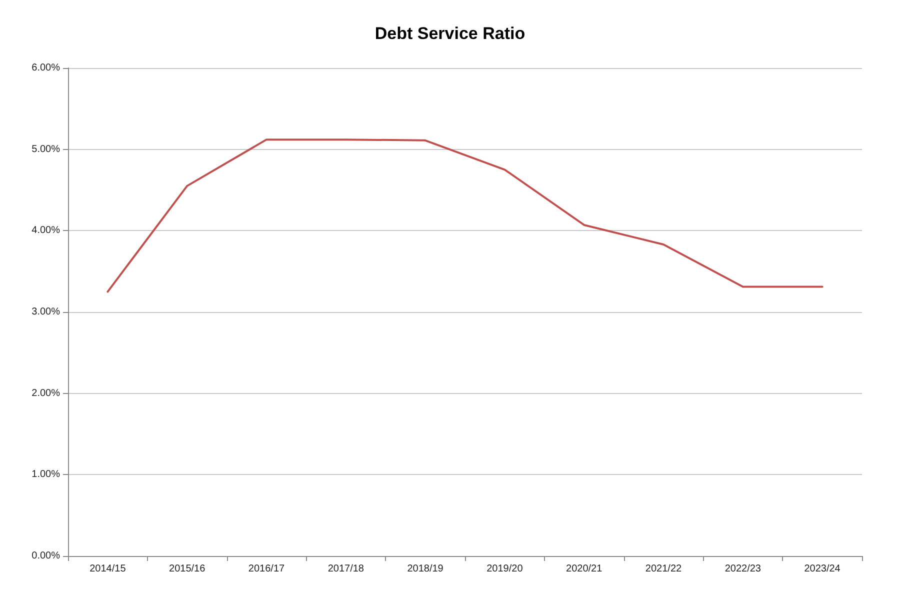  Describe the element at coordinates (743, 569) in the screenshot. I see `x-tick-label: 2022/23` at that location.